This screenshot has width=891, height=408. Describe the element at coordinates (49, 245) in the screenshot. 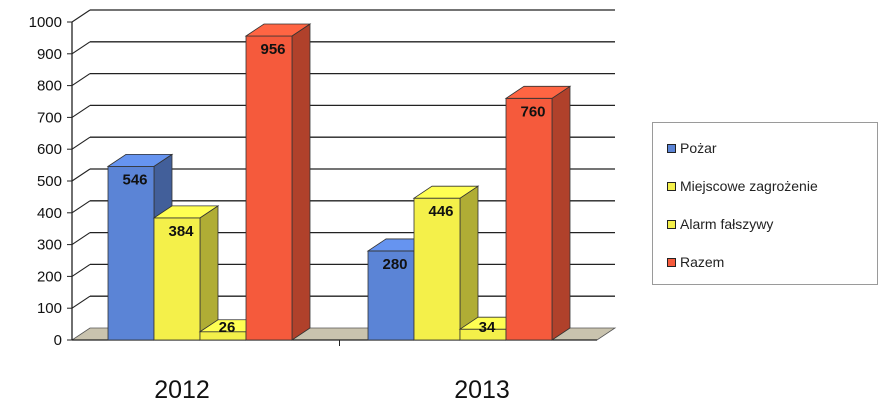

I see `y-tick-label: 300` at that location.